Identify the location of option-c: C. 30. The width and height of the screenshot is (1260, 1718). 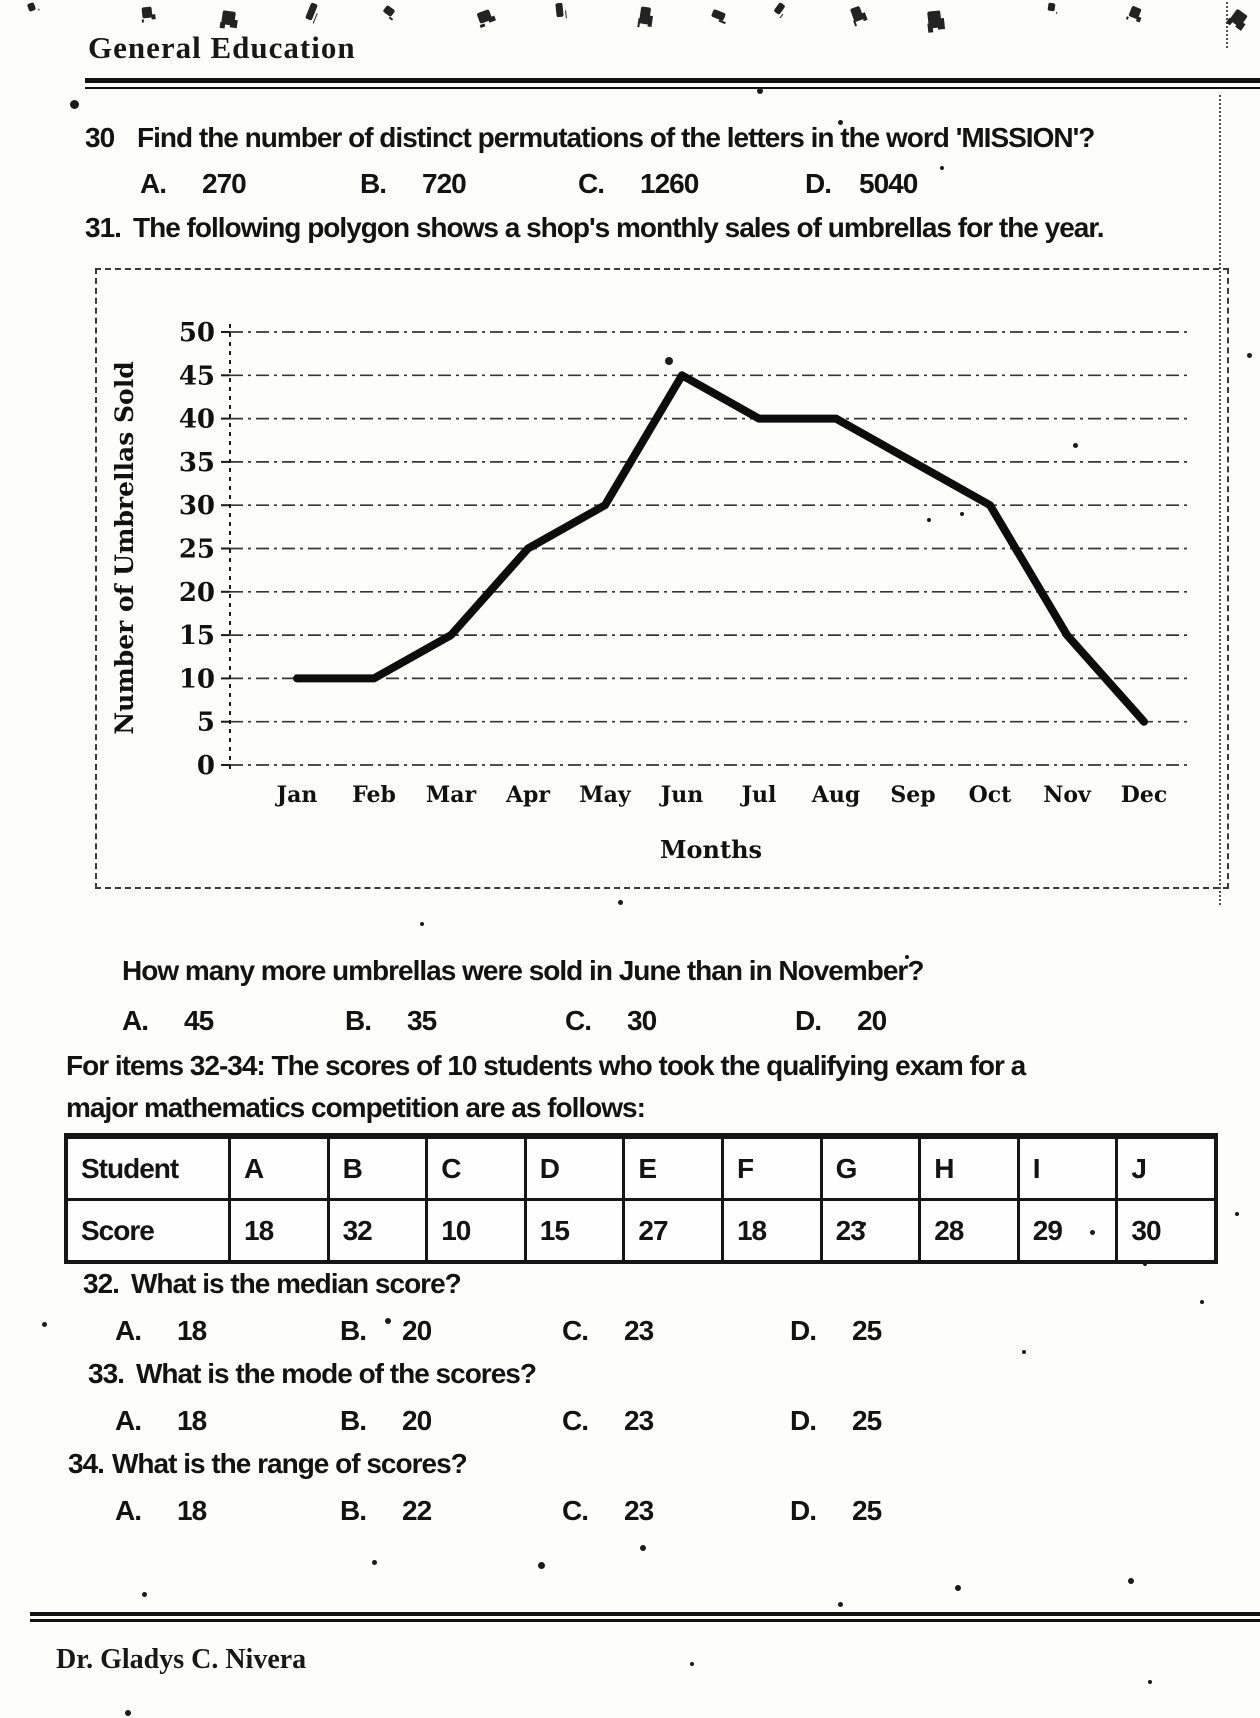
(611, 1021).